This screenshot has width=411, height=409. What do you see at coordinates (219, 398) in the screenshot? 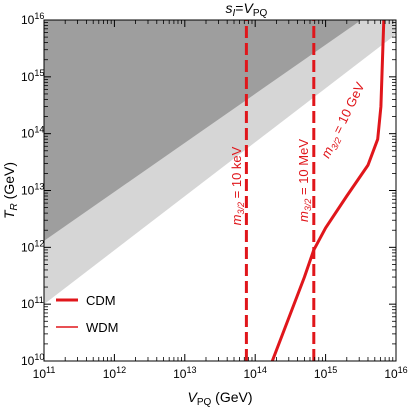
I see `x-axis-label: VPQ (GeV)` at bounding box center [219, 398].